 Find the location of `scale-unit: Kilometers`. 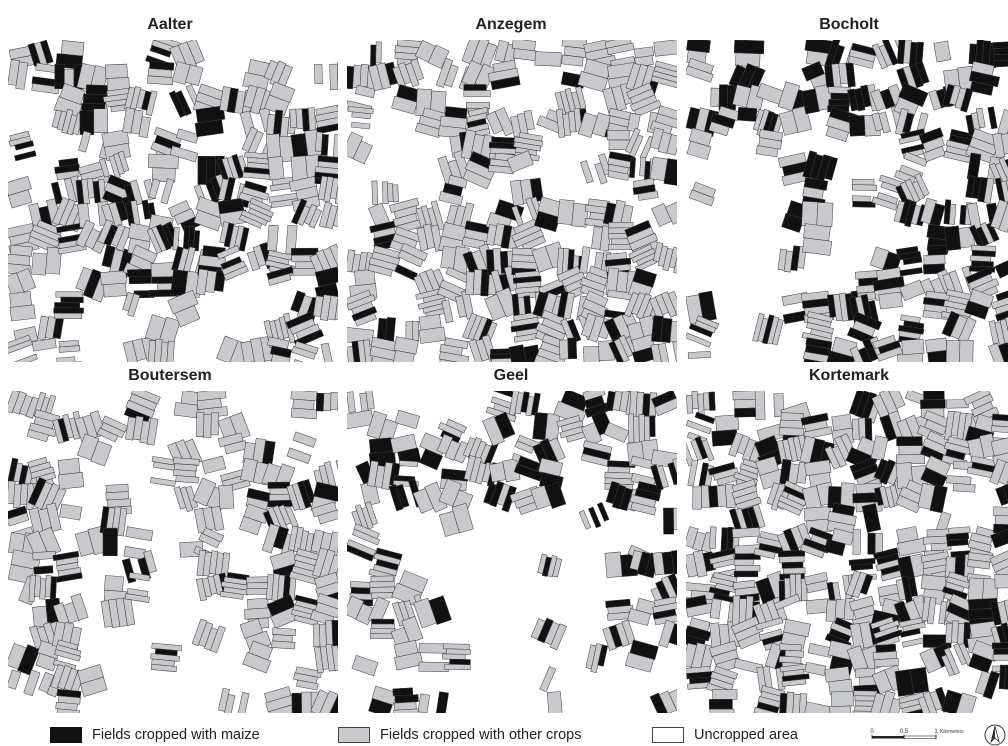

scale-unit: Kilometers is located at coordinates (952, 732).